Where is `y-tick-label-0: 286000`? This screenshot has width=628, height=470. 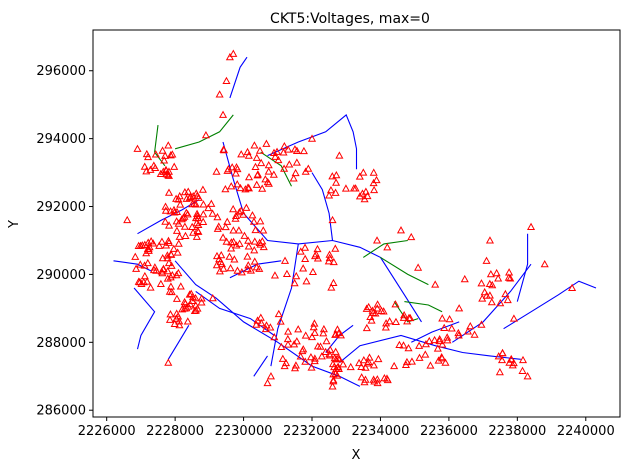 y-tick-label-0: 286000 is located at coordinates (61, 411).